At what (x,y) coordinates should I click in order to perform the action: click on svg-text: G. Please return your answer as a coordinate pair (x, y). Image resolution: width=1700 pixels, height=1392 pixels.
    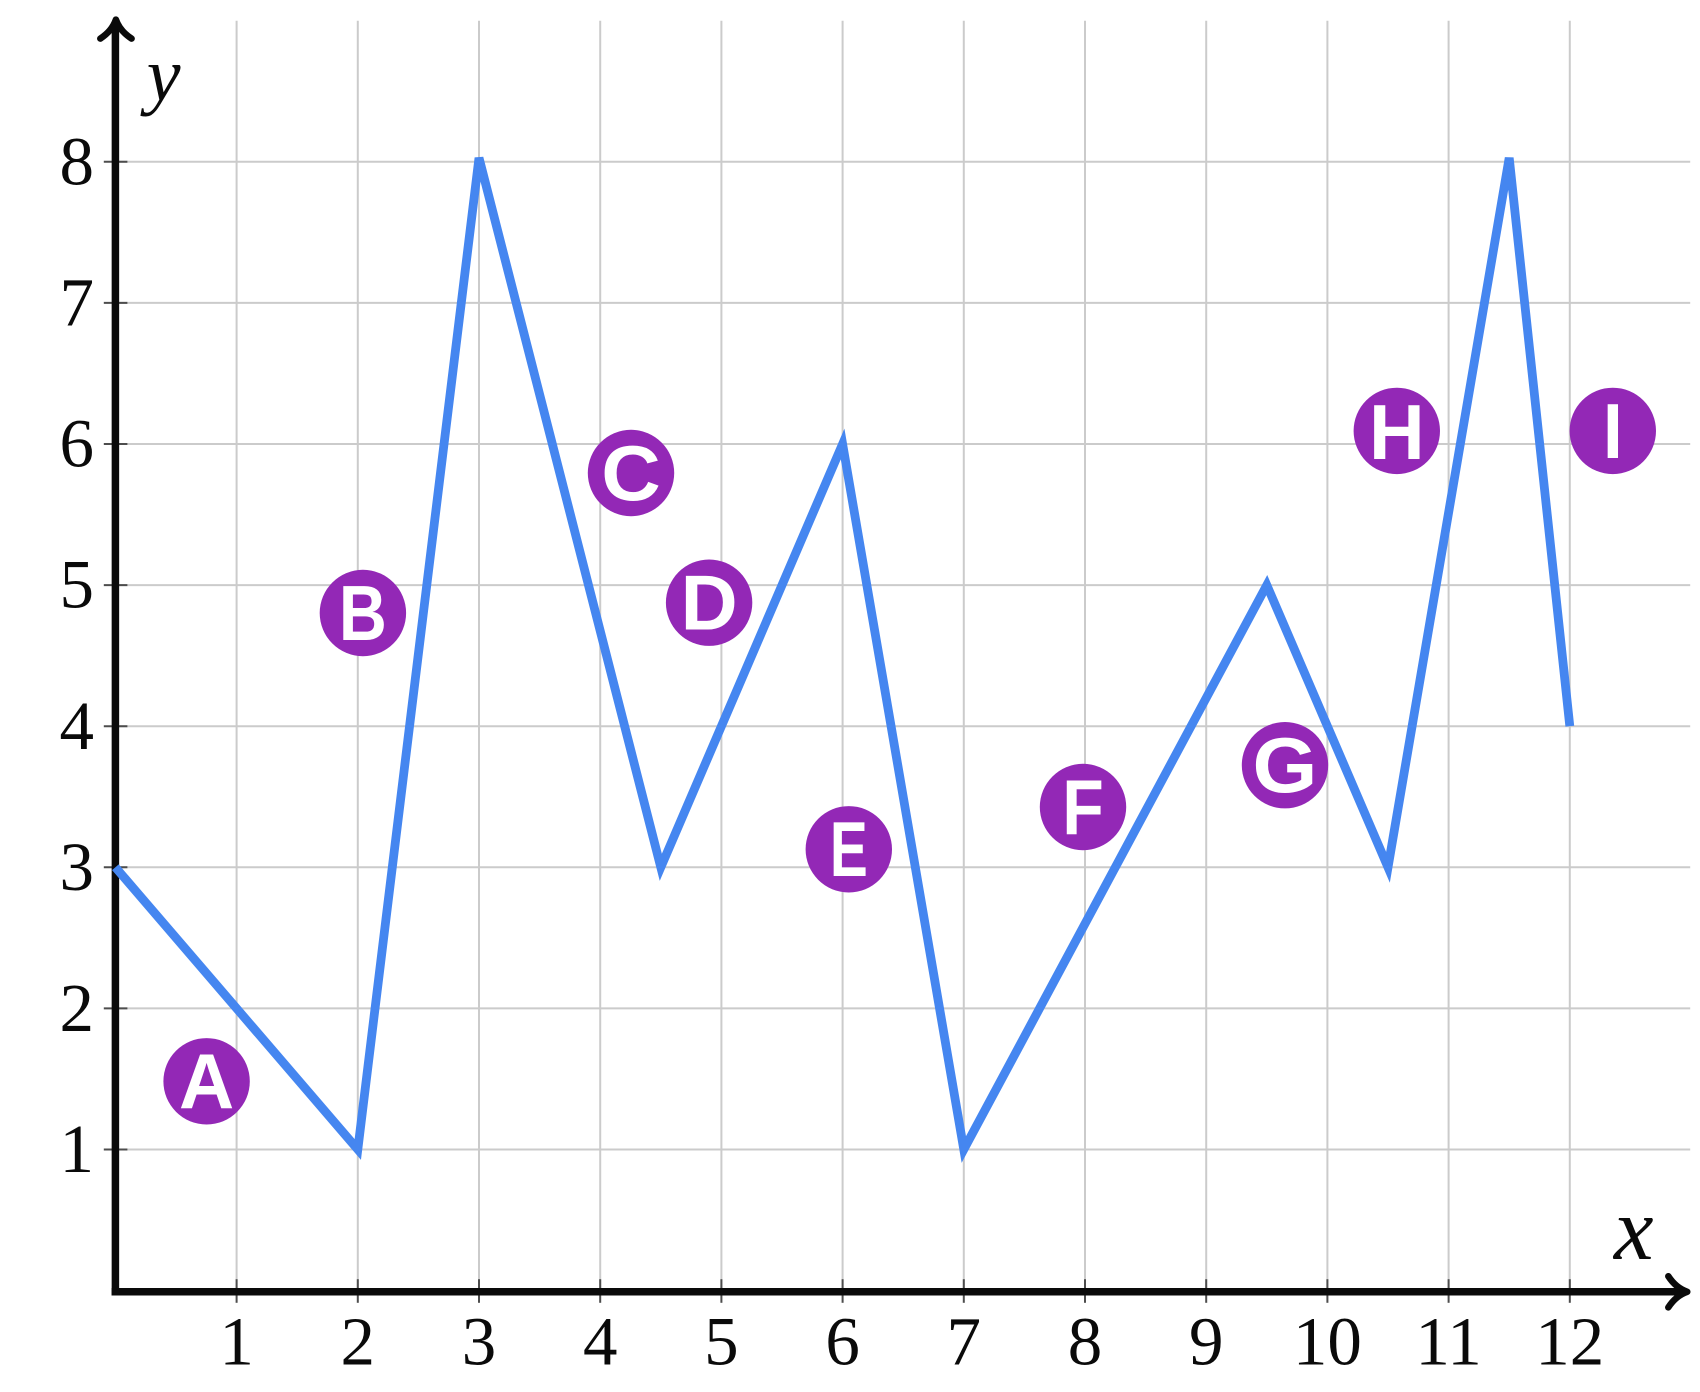
    Looking at the image, I should click on (1285, 766).